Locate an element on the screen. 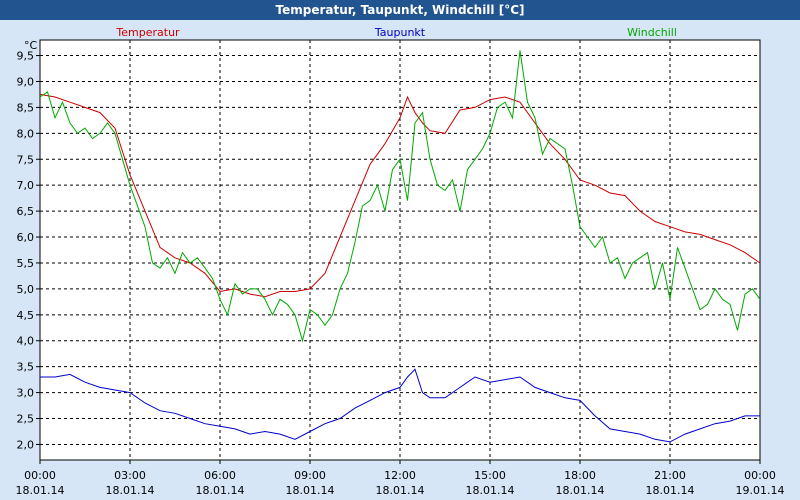 The image size is (800, 500). y-tick-label: 2,0 is located at coordinates (26, 444).